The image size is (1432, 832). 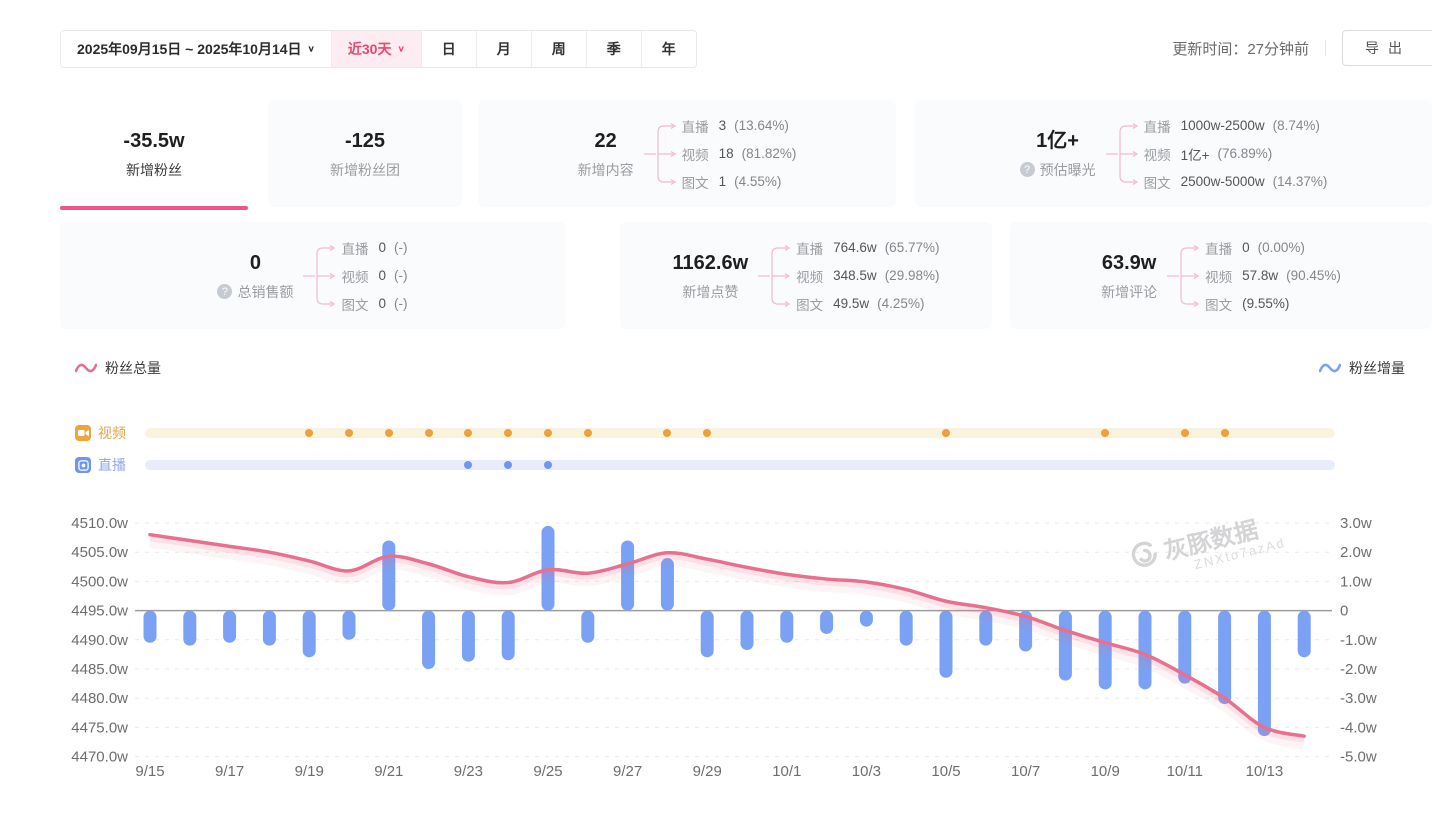 I want to click on stat-value: 63.9w, so click(x=1129, y=262).